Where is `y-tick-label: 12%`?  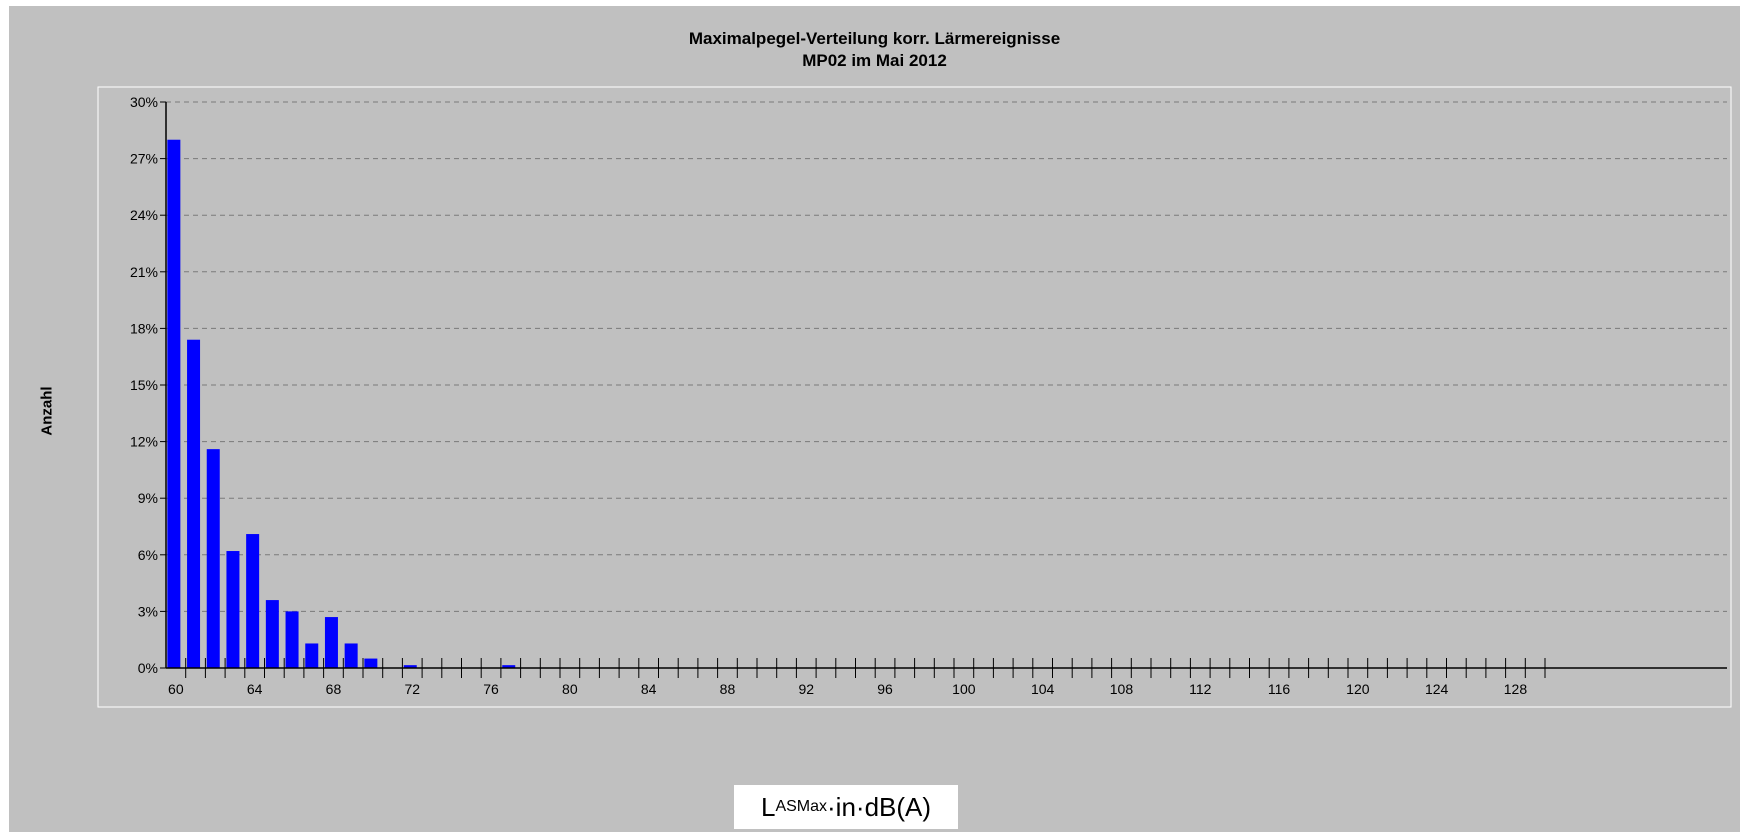 y-tick-label: 12% is located at coordinates (144, 442).